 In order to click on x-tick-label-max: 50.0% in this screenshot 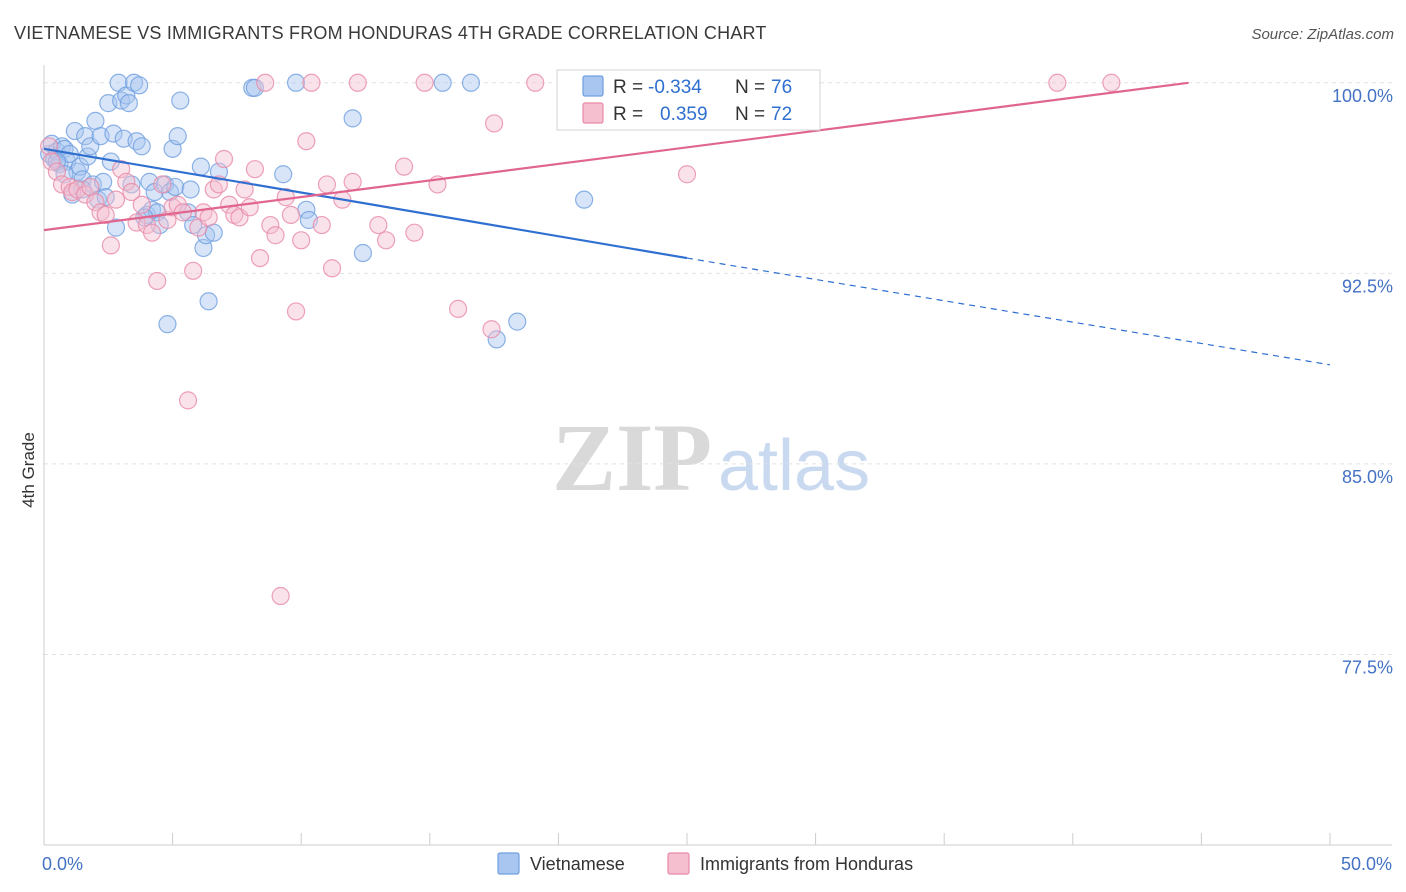, I will do `click(1366, 864)`.